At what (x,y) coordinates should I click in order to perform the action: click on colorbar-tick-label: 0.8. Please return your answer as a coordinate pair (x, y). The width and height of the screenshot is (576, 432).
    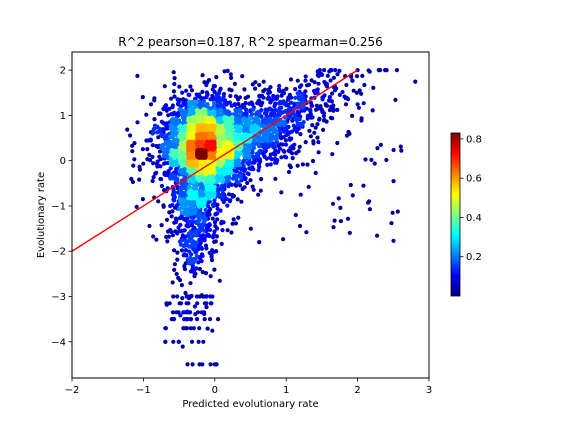
    Looking at the image, I should click on (474, 139).